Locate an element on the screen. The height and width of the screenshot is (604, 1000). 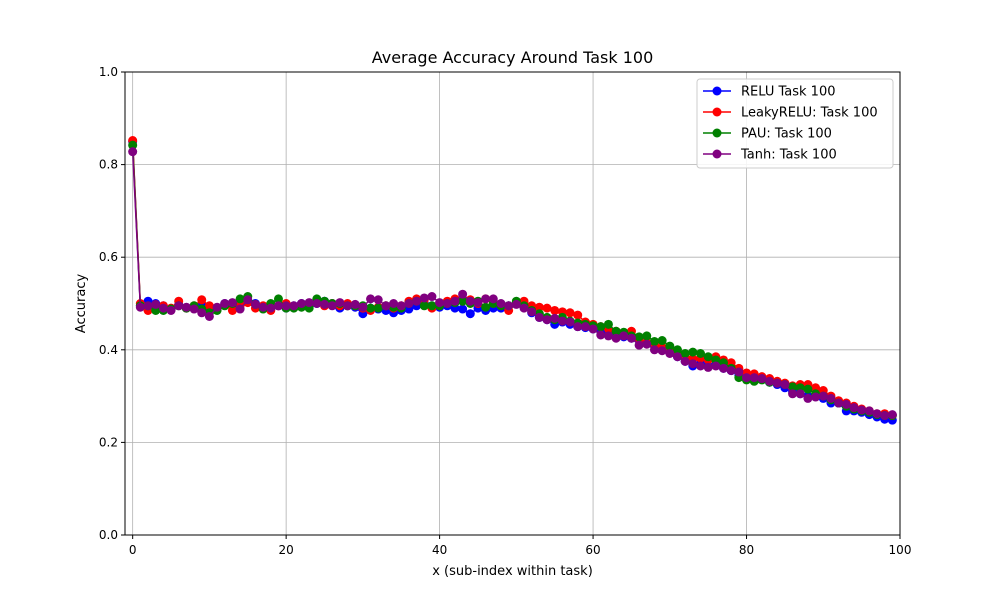
legend-label: PAU: Task 100 is located at coordinates (786, 134).